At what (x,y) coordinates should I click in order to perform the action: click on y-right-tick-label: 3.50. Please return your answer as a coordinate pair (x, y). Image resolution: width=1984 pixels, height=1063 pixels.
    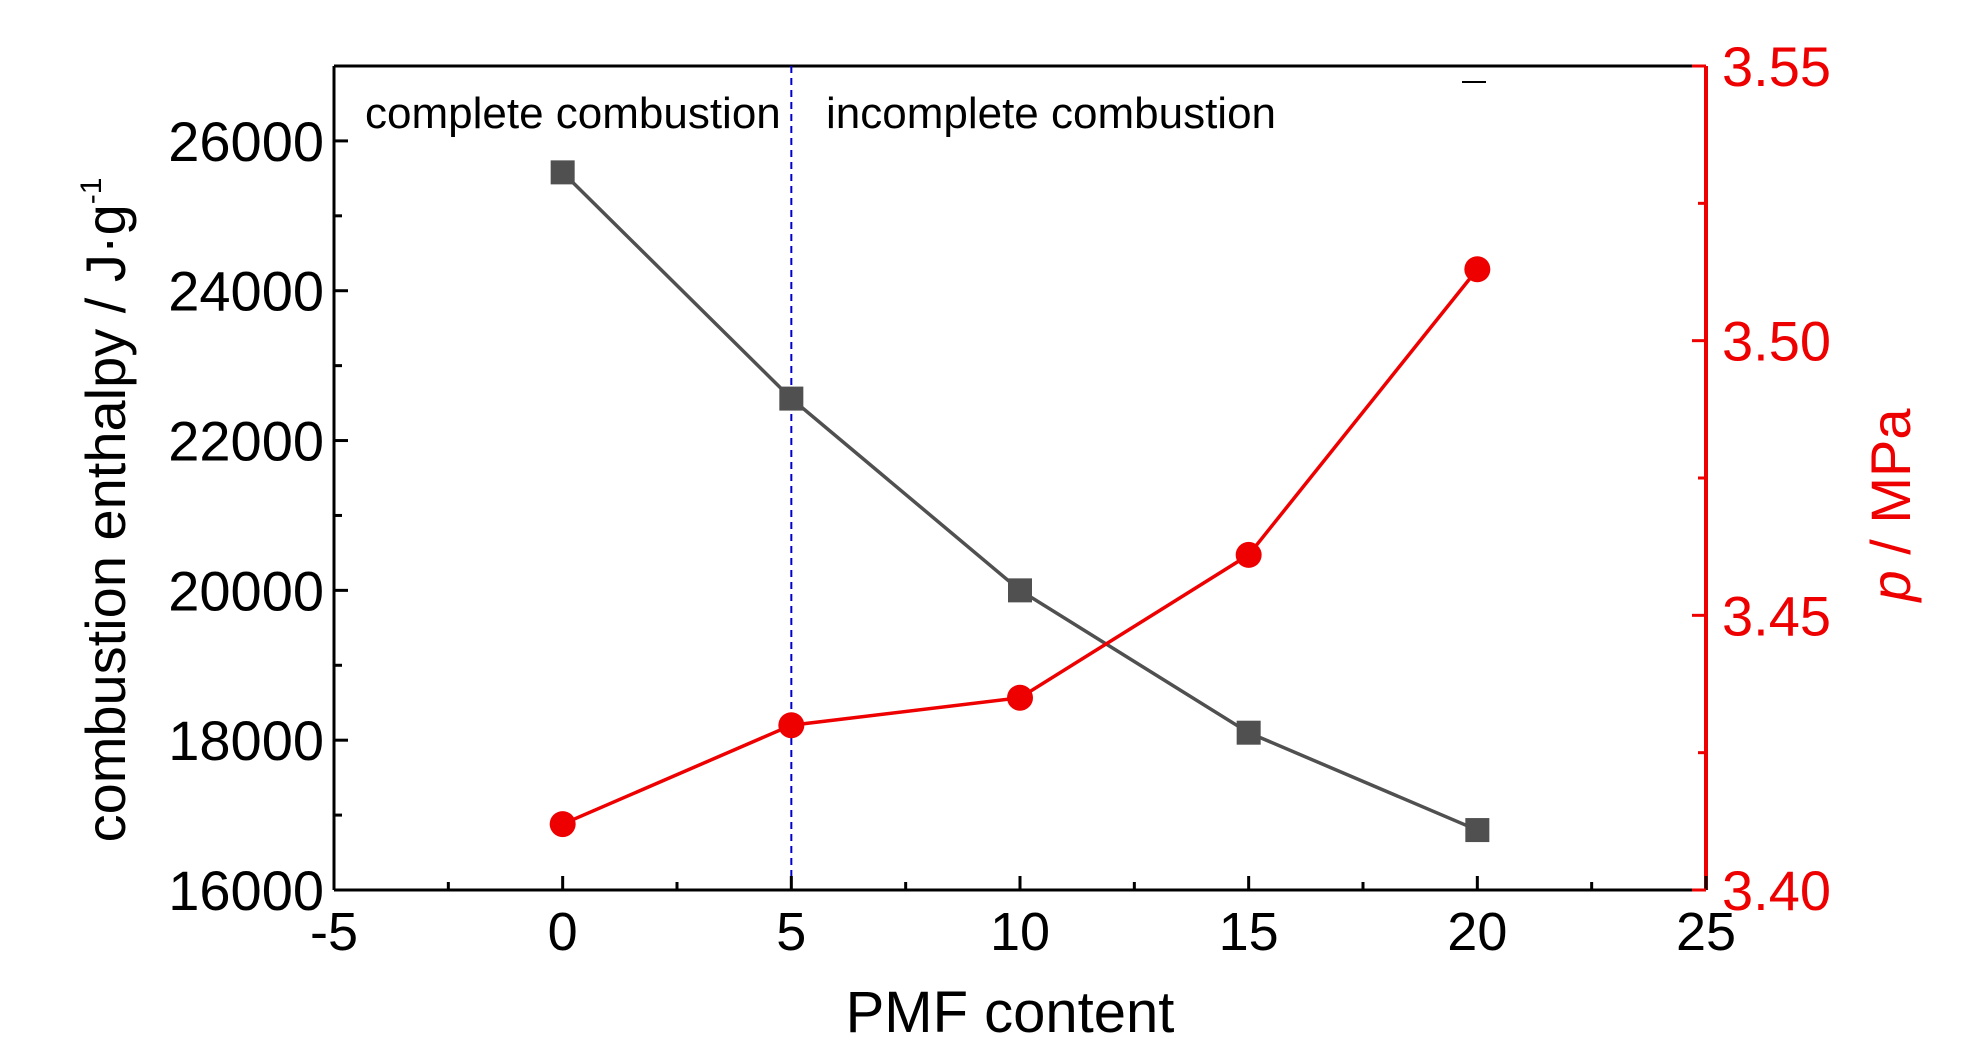
    Looking at the image, I should click on (1776, 341).